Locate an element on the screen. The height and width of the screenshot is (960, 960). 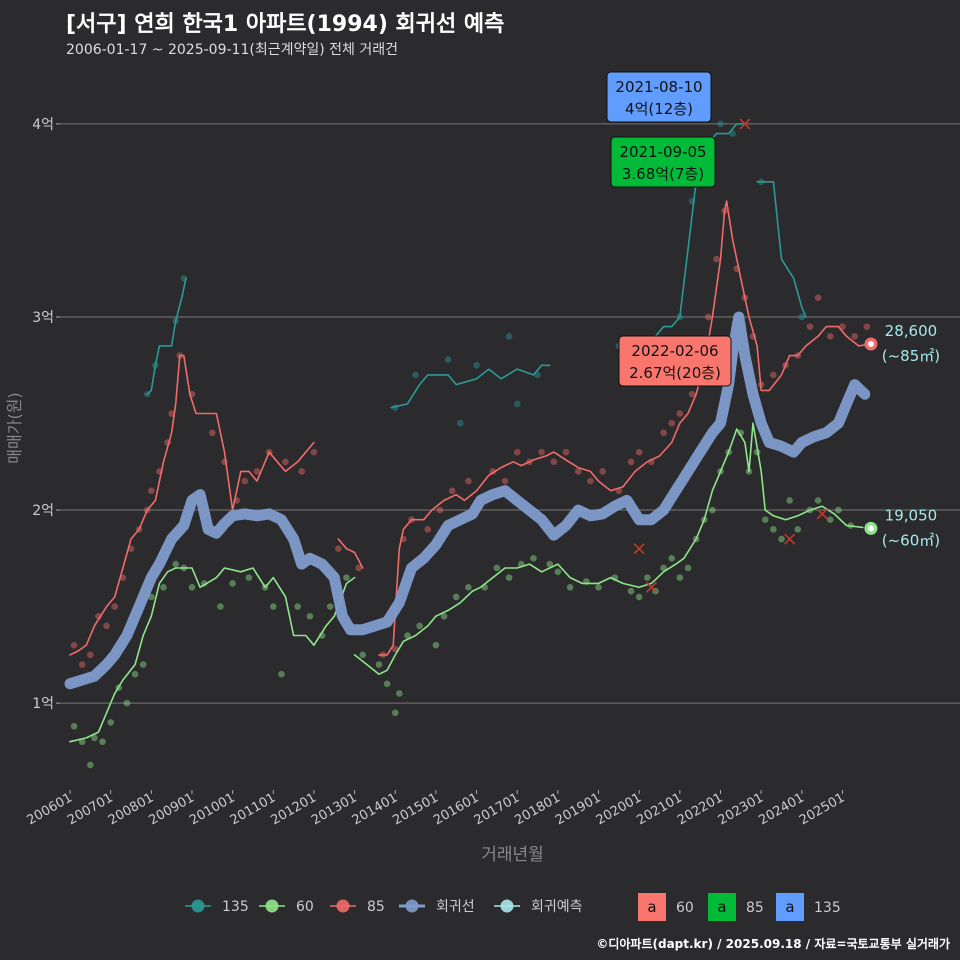
y-tick-label: 3억 is located at coordinates (43, 318).